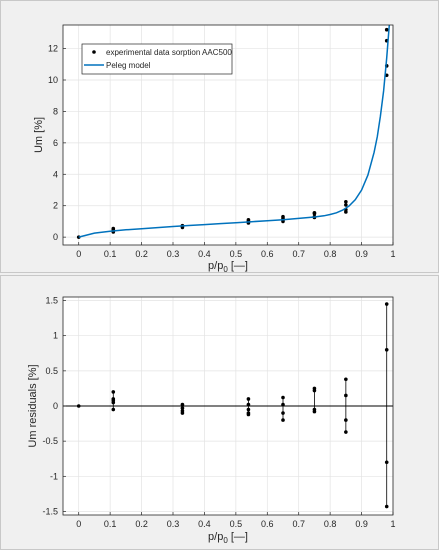 This screenshot has width=439, height=550. I want to click on legend-box, so click(157, 59).